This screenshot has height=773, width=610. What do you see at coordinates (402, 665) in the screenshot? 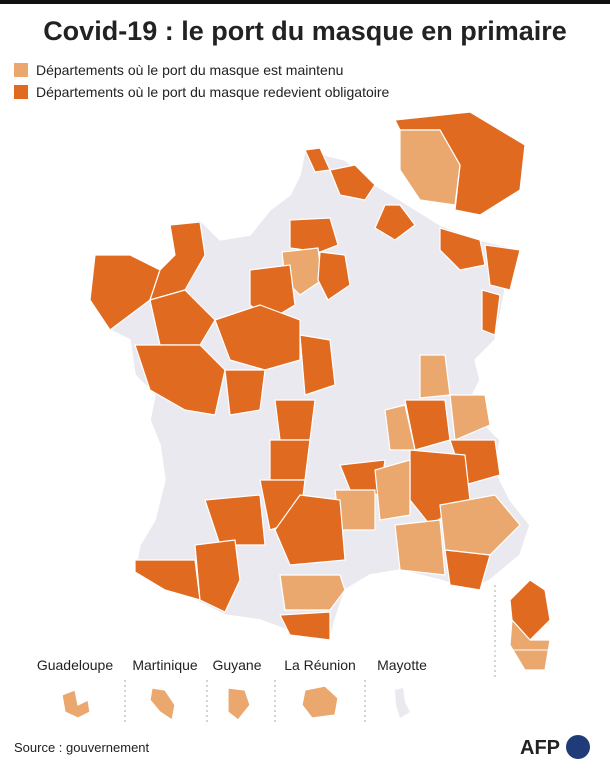
I see `overseas-label: Mayotte` at bounding box center [402, 665].